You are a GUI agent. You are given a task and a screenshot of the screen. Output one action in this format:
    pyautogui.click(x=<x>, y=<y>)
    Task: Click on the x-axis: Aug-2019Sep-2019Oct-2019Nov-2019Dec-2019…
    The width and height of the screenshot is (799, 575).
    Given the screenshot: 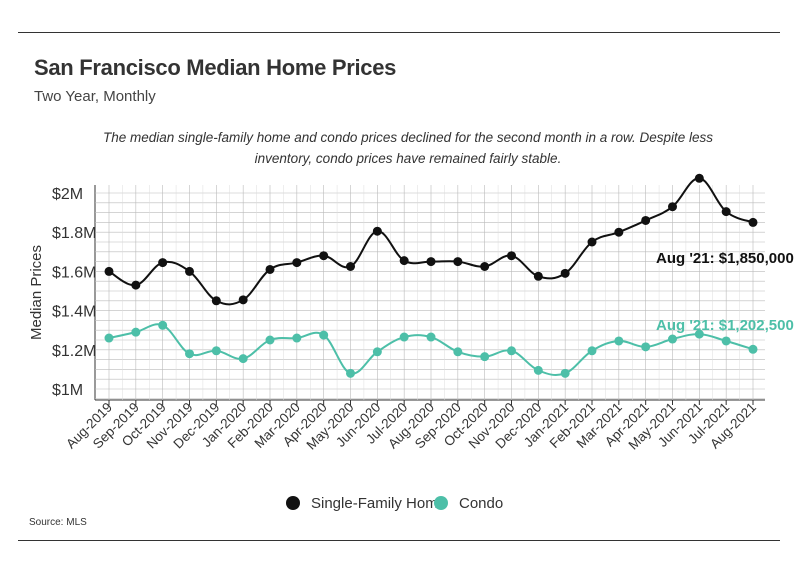 What is the action you would take?
    pyautogui.click(x=411, y=426)
    